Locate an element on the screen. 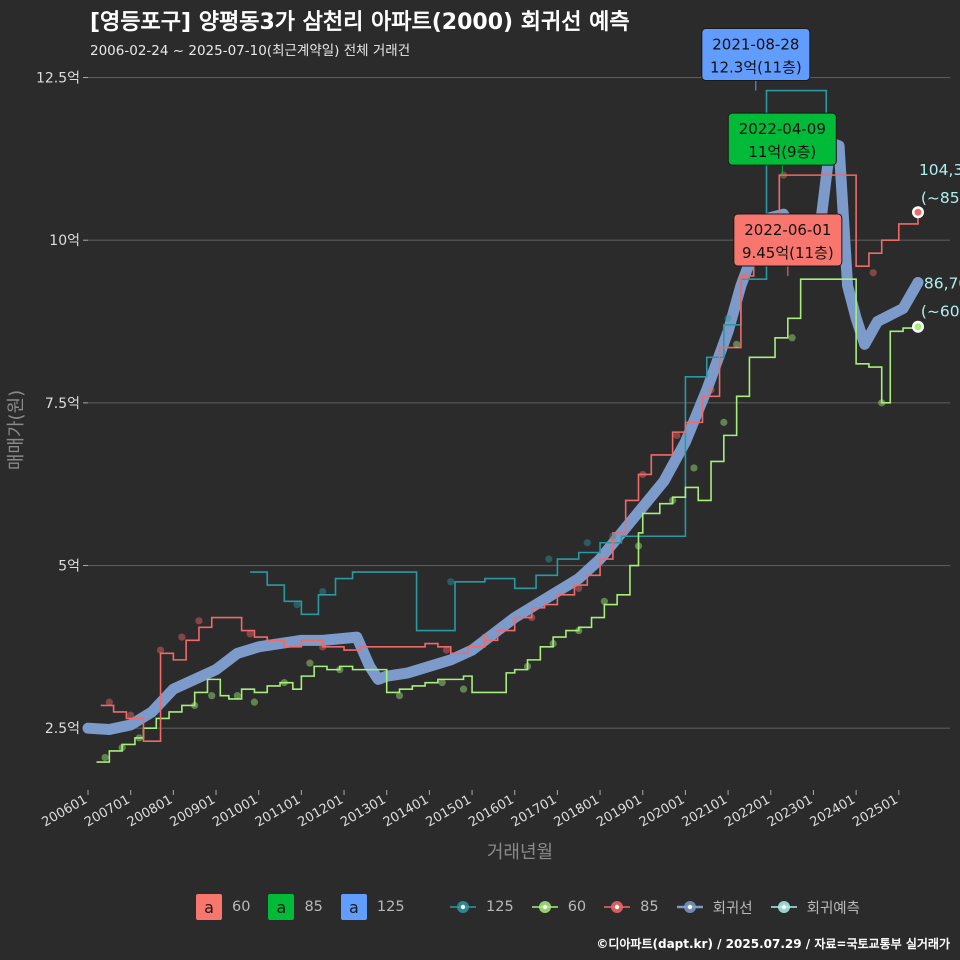 The height and width of the screenshot is (960, 960). x-tick-label: 200701 is located at coordinates (107, 811).